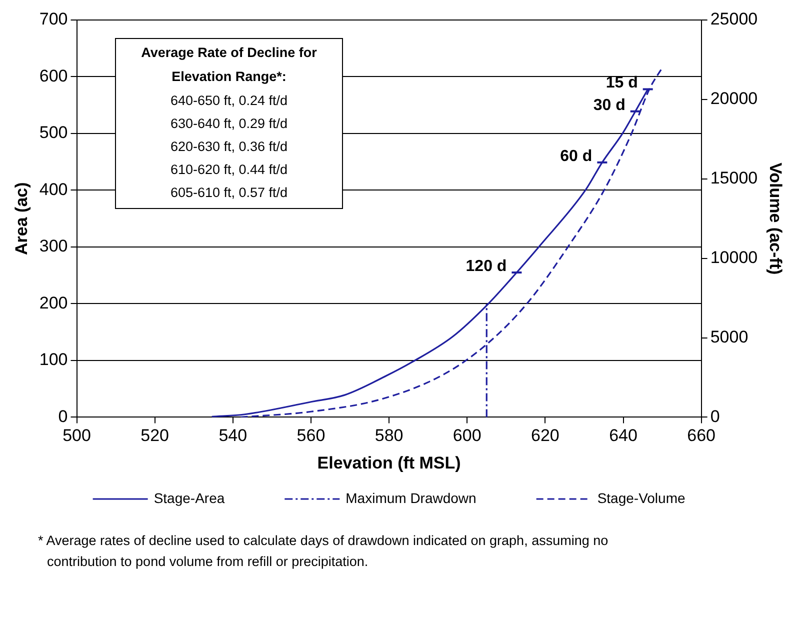 The image size is (801, 618). I want to click on annotation: 30 d, so click(609, 105).